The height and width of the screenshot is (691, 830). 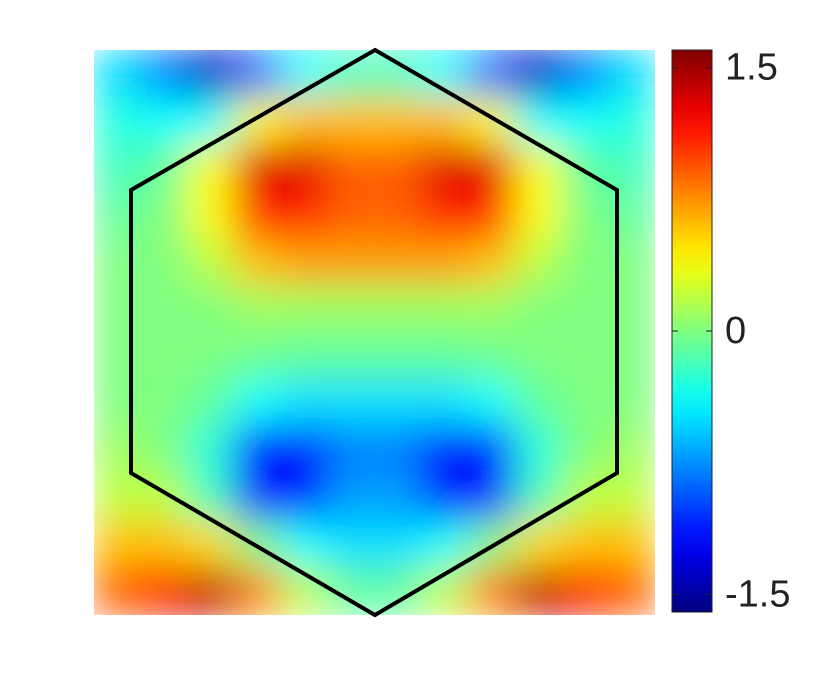 I want to click on colorbar, so click(x=692, y=331).